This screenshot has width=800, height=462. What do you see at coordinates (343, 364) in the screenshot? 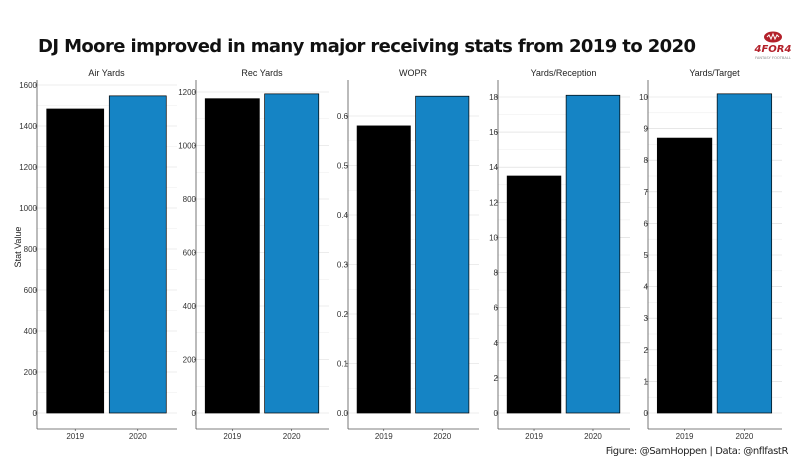
I see `y-tick-label: 0.1` at bounding box center [343, 364].